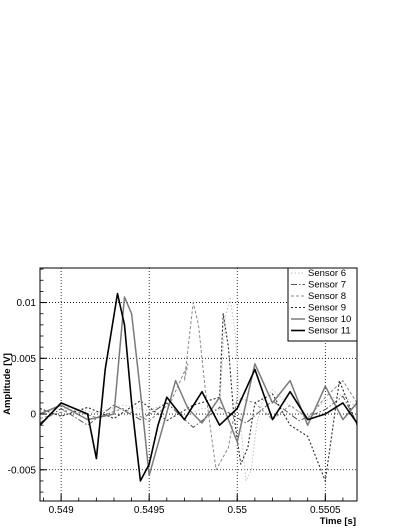 The image size is (409, 529). What do you see at coordinates (27, 303) in the screenshot?
I see `y-tick-label: 0.01` at bounding box center [27, 303].